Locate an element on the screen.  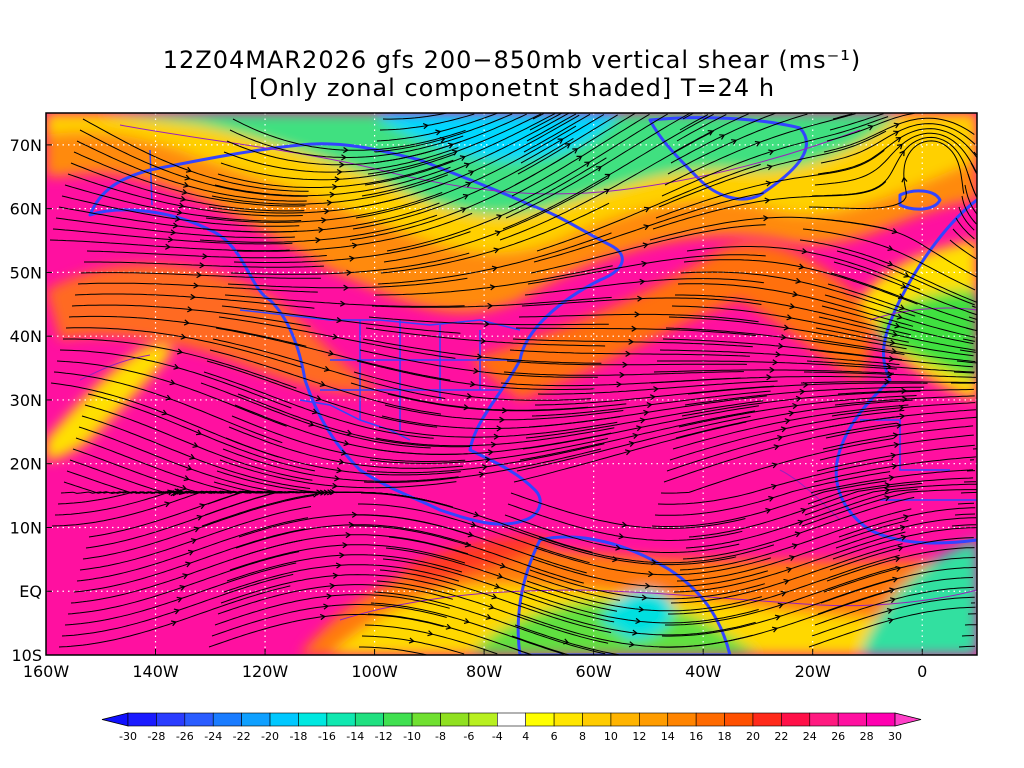
colorbar-label: 12 is located at coordinates (639, 736).